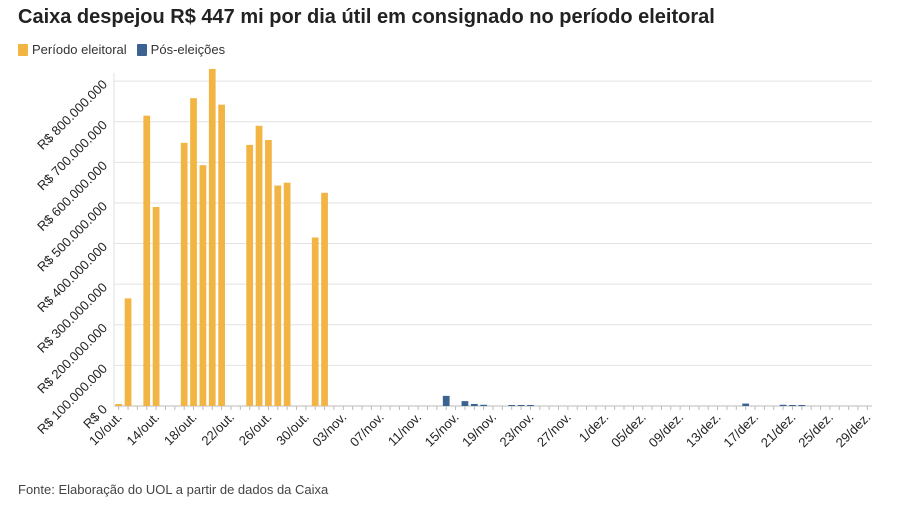 This screenshot has height=506, width=900. I want to click on x-tick-label: 03/nov., so click(329, 430).